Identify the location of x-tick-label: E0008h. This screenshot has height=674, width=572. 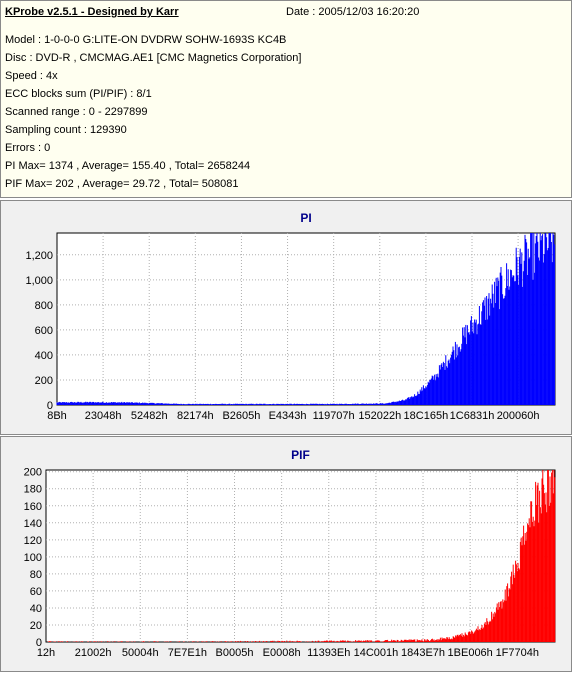
(282, 653).